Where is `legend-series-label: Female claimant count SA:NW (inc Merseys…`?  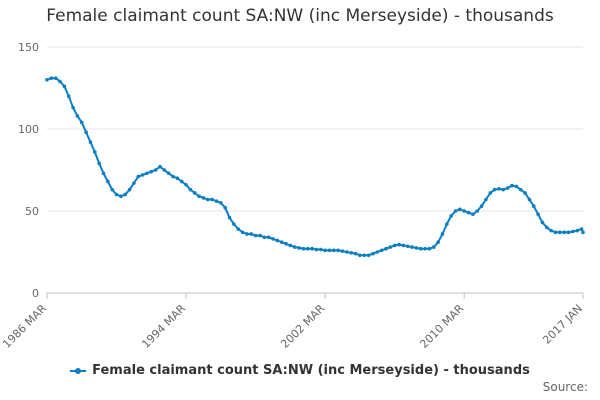 legend-series-label: Female claimant count SA:NW (inc Merseys… is located at coordinates (311, 370).